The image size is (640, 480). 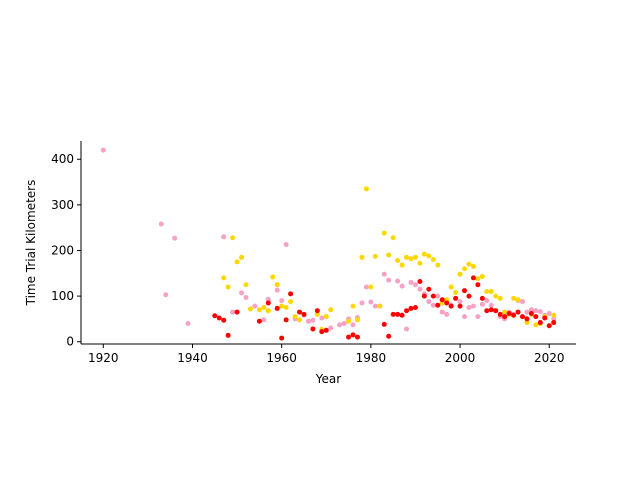 I want to click on y-axis-ticks: 0 100 200 300 400, so click(x=66, y=250).